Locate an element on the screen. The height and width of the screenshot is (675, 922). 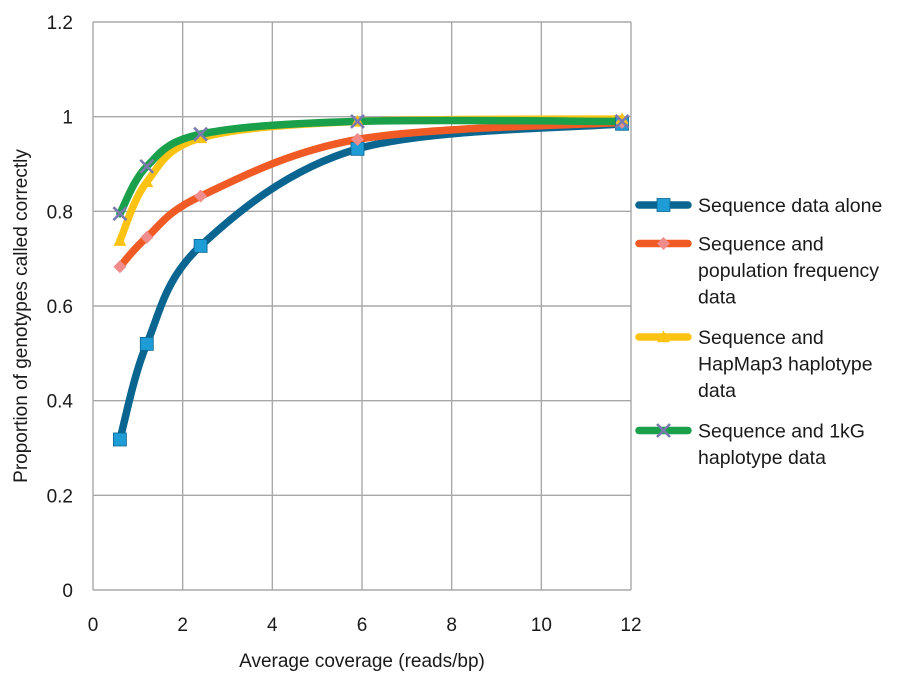
y-tick-label: 1 is located at coordinates (67, 118).